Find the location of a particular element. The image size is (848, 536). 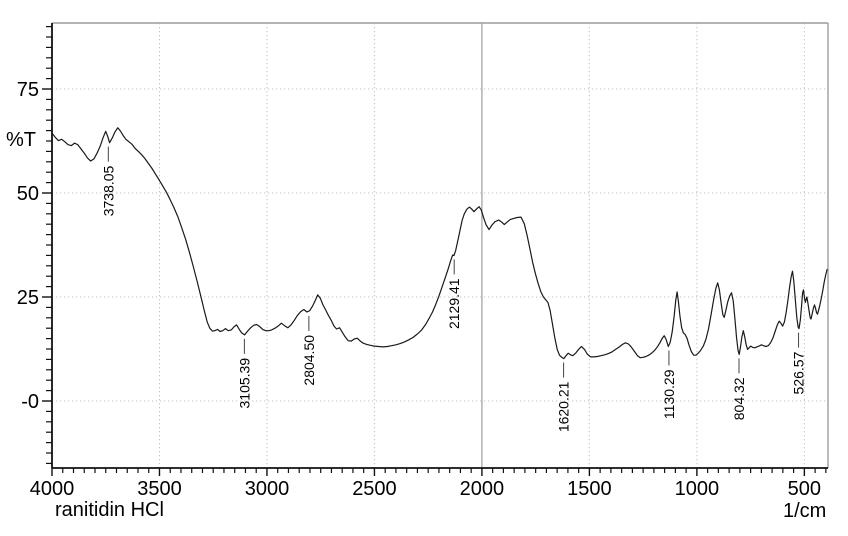

peak-label: 526.57 is located at coordinates (799, 372).